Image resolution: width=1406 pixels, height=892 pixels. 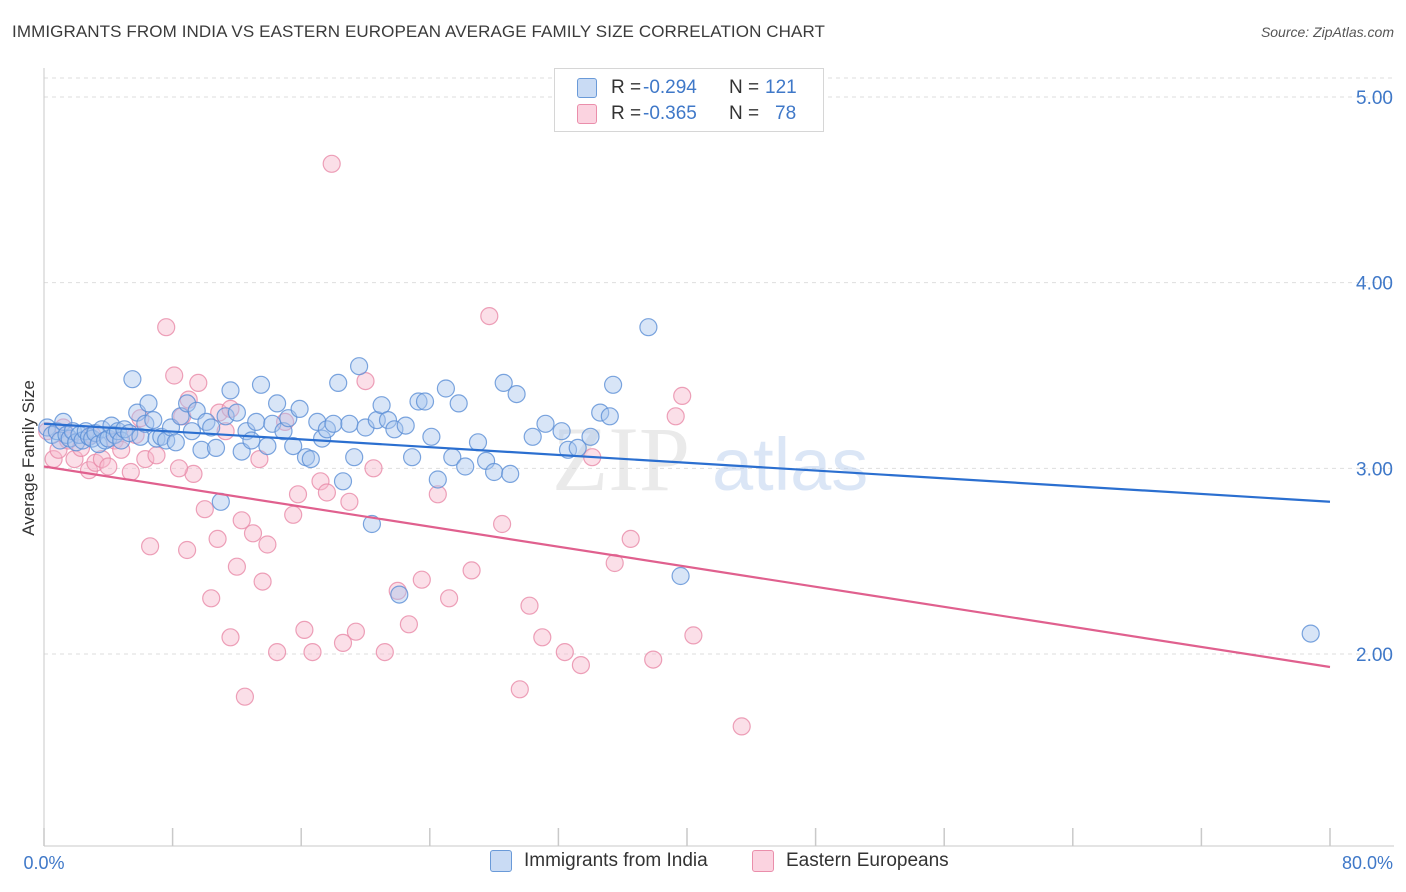 I want to click on legend-item-eastern: Eastern Europeans, so click(x=850, y=861).